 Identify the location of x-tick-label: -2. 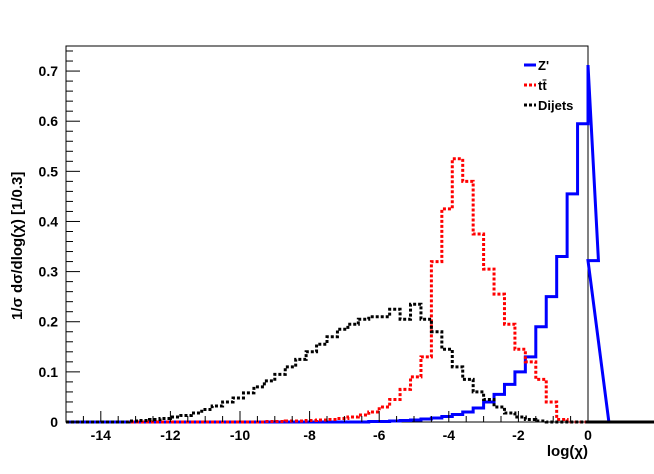
(518, 435).